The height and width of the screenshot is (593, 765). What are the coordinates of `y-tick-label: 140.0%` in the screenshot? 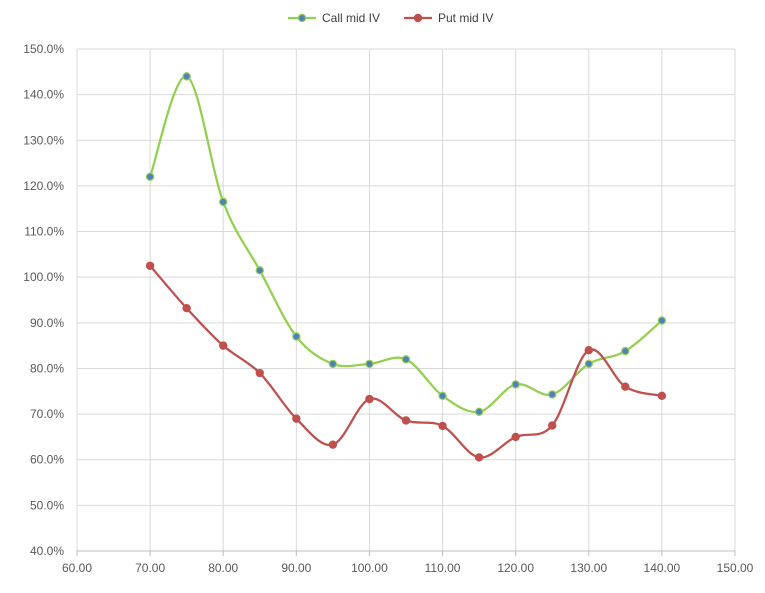 It's located at (43, 95).